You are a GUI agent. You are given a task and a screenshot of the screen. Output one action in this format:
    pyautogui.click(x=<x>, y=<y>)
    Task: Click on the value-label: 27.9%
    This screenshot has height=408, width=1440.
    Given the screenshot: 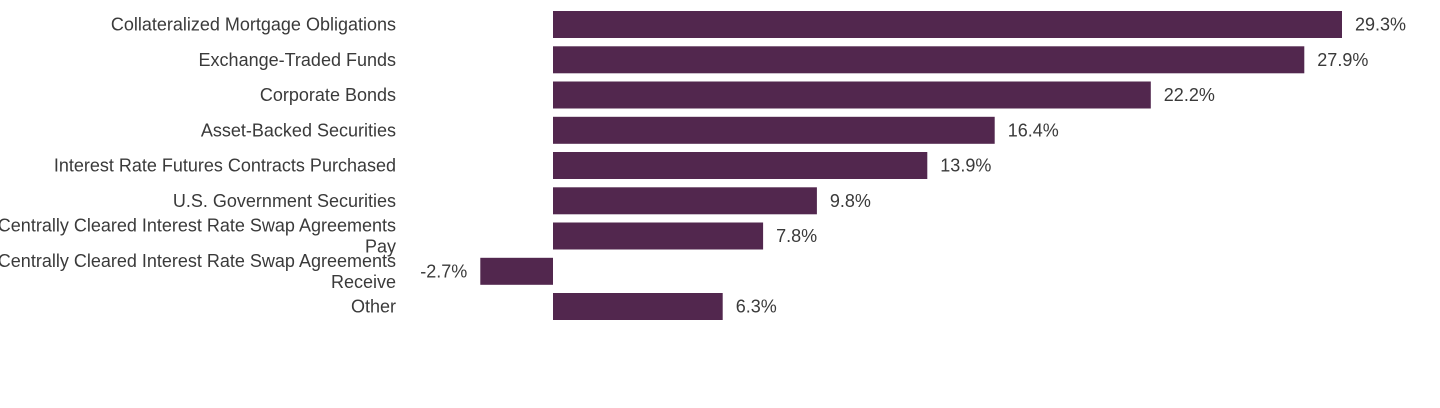 What is the action you would take?
    pyautogui.click(x=1342, y=60)
    